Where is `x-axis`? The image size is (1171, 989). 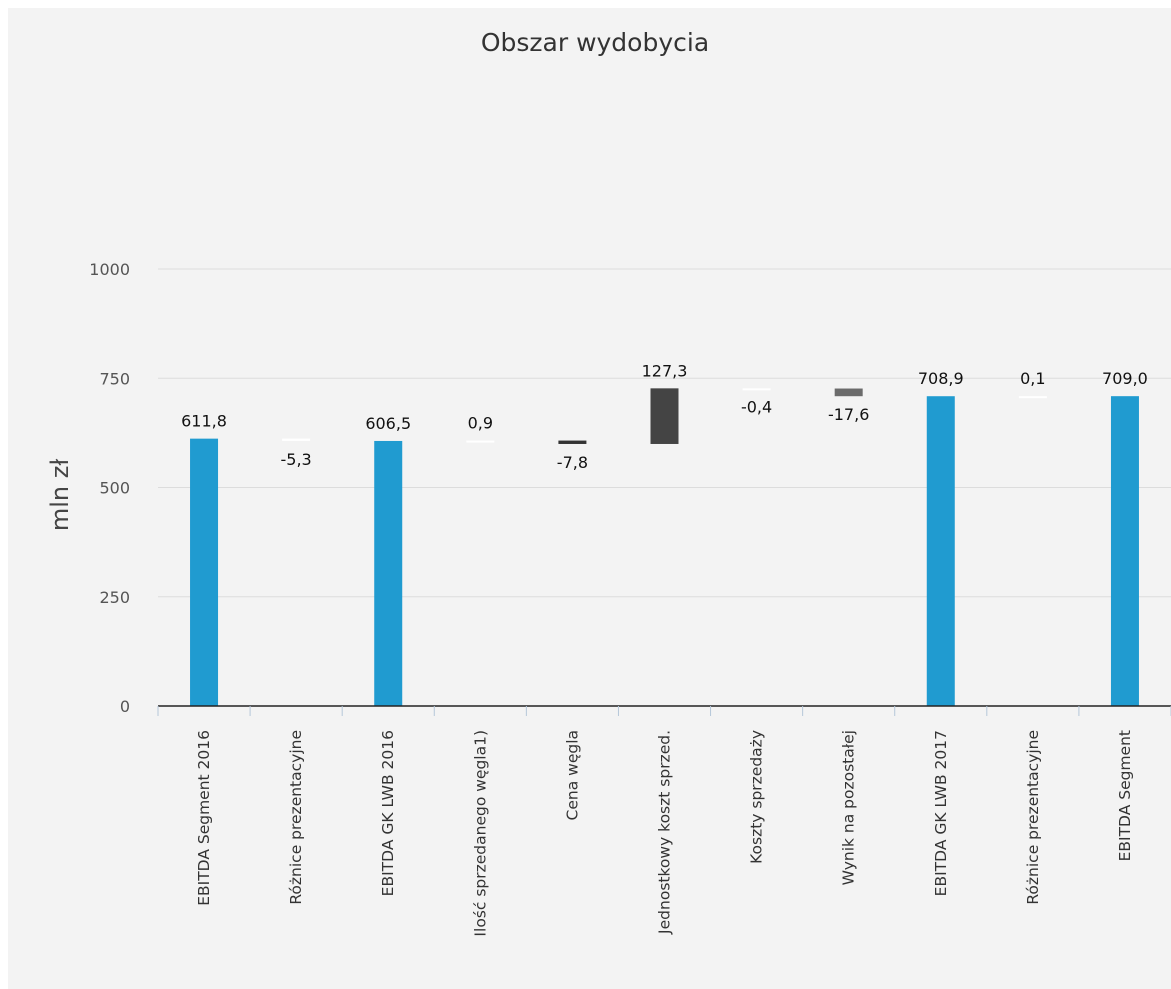
x-axis is located at coordinates (664, 710).